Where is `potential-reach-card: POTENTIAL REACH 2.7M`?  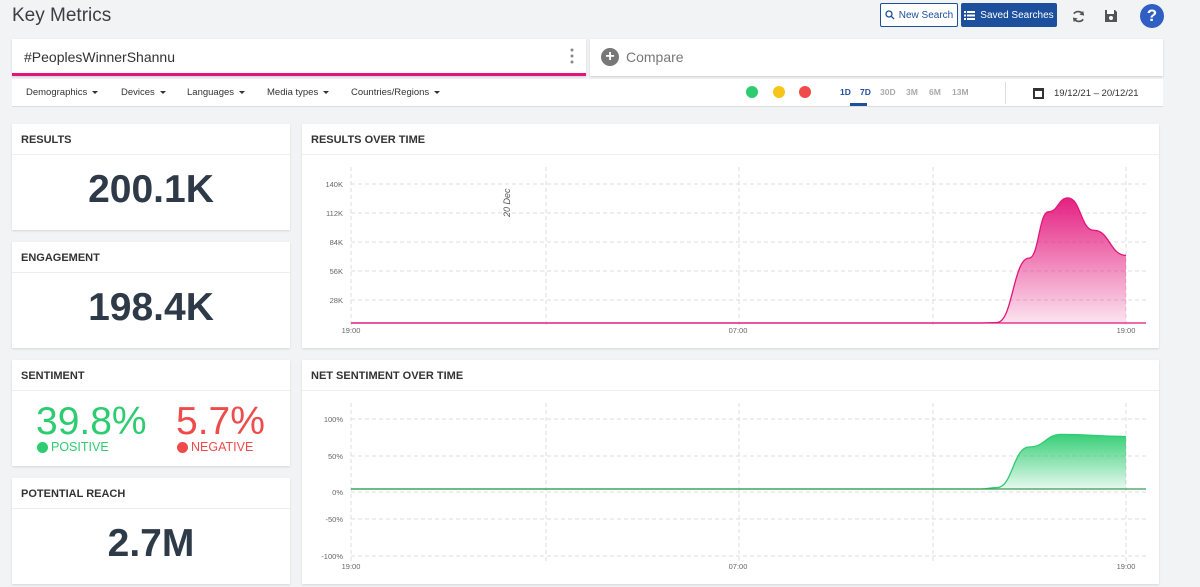 potential-reach-card: POTENTIAL REACH 2.7M is located at coordinates (151, 531).